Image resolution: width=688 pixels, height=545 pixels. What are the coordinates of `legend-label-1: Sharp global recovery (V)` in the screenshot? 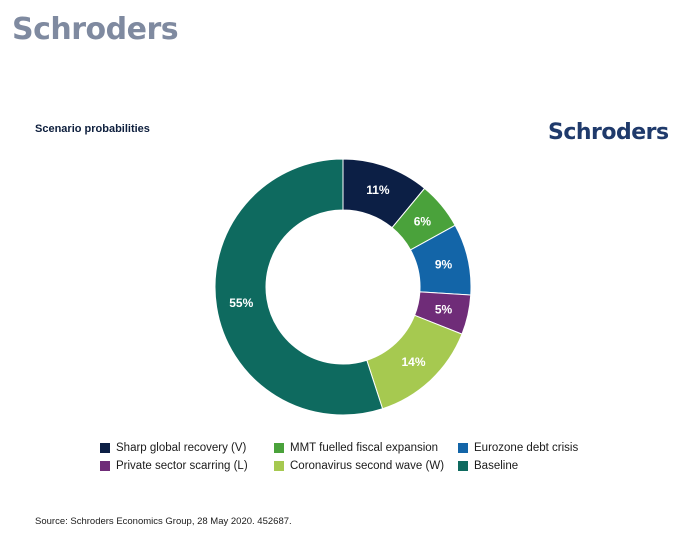 It's located at (181, 448).